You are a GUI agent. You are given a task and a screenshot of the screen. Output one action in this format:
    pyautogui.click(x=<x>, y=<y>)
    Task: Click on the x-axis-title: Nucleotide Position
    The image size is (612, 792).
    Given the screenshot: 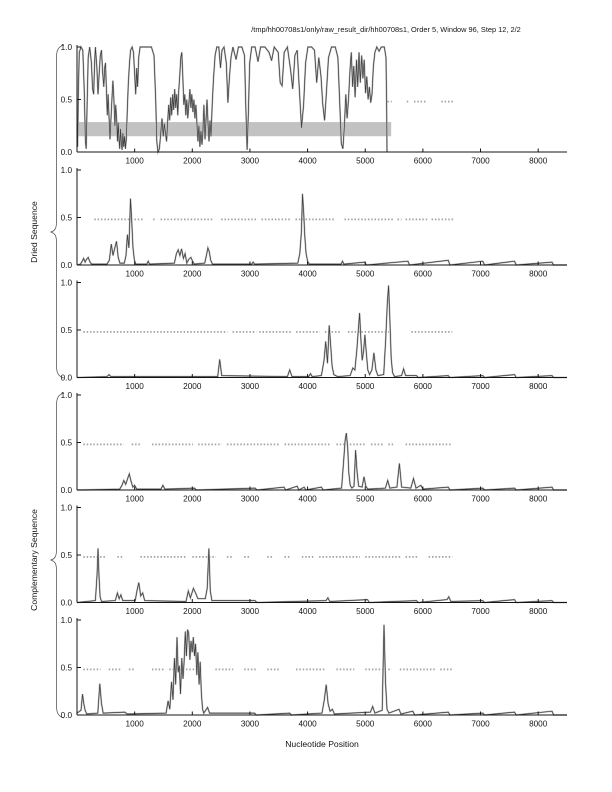 What is the action you would take?
    pyautogui.click(x=322, y=744)
    